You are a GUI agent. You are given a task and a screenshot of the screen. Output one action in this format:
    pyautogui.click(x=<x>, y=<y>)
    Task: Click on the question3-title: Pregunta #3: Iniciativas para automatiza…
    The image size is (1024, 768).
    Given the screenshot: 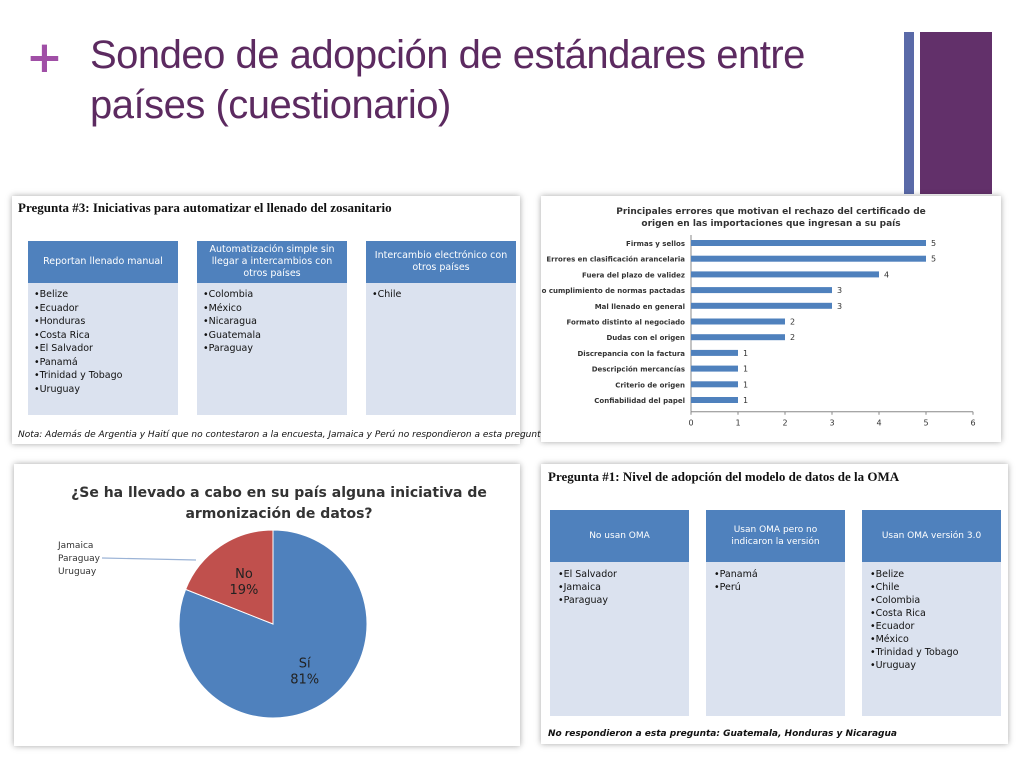 What is the action you would take?
    pyautogui.click(x=205, y=207)
    